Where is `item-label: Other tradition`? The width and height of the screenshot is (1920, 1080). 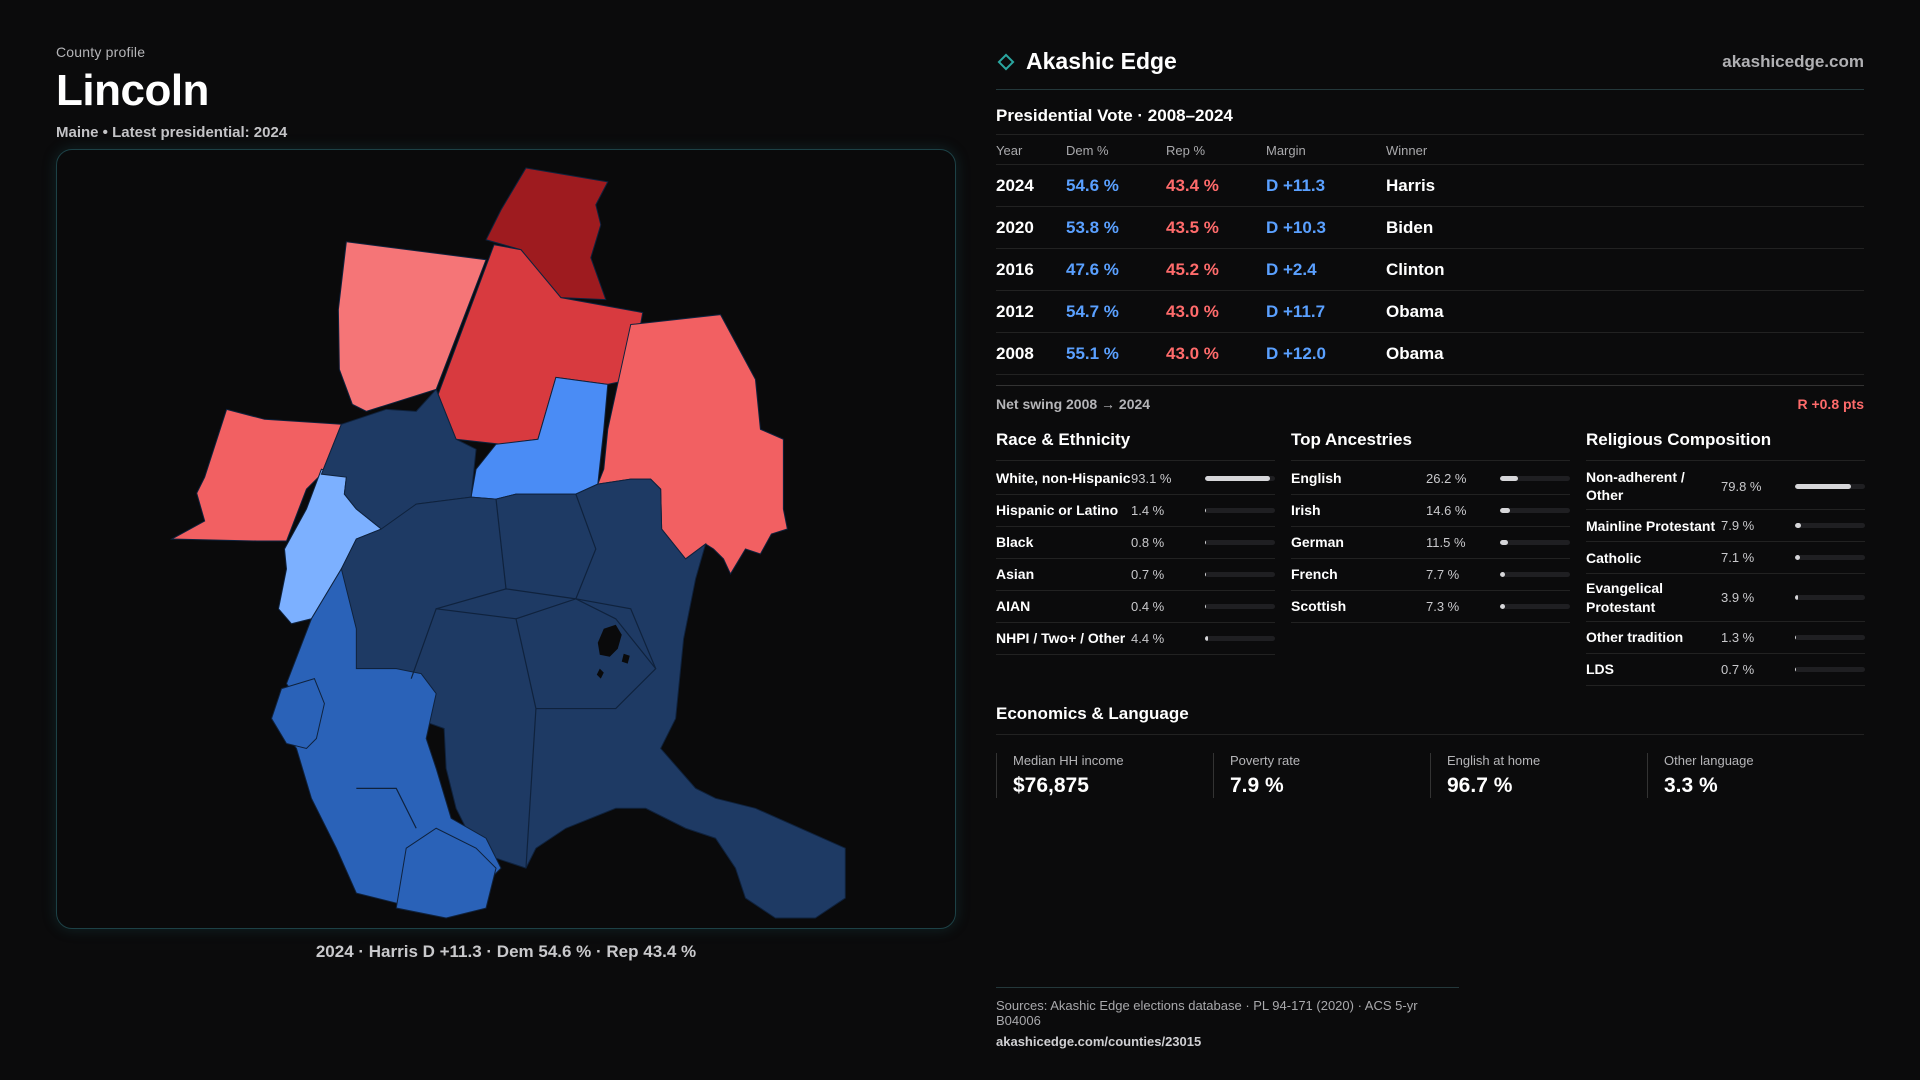 item-label: Other tradition is located at coordinates (1635, 637).